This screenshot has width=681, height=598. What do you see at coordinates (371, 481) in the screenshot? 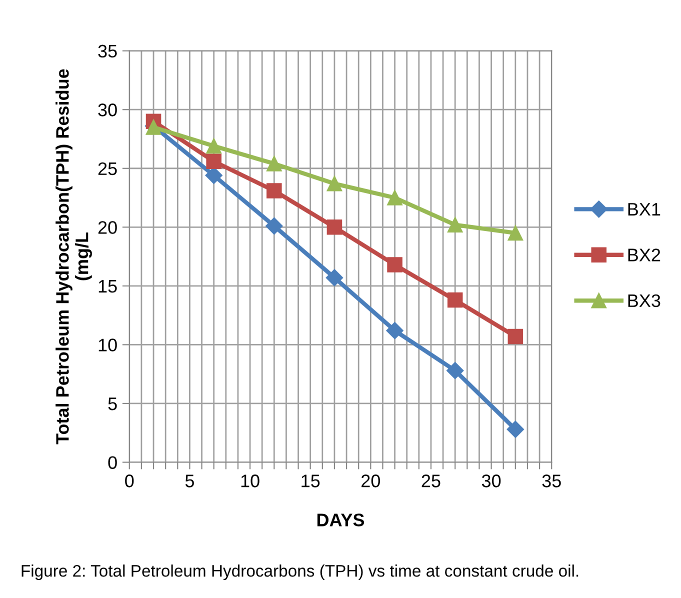
I see `x-tick-label: 20` at bounding box center [371, 481].